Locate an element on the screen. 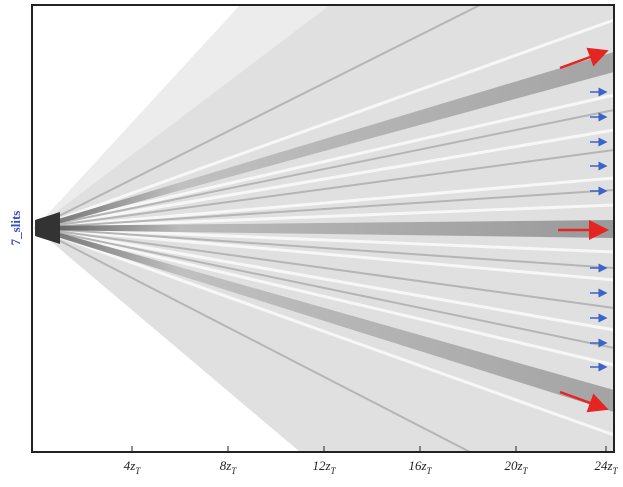  x-tick-label: 16zT is located at coordinates (420, 467).